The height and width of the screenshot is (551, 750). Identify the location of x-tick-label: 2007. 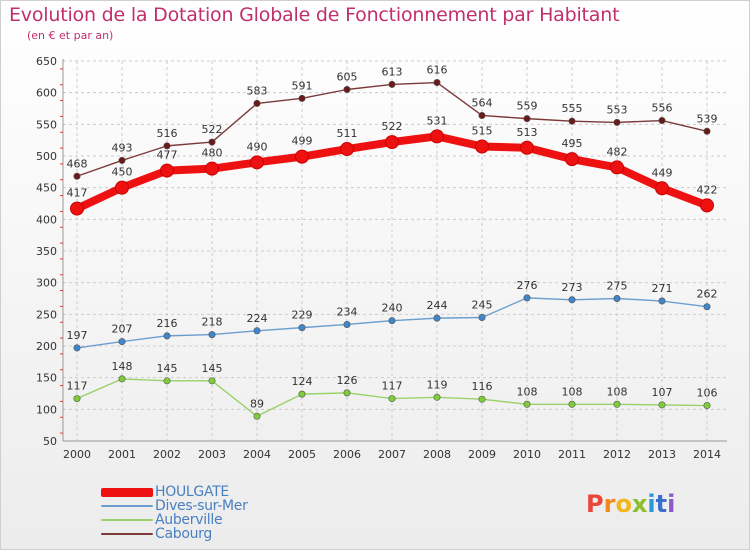
(392, 454).